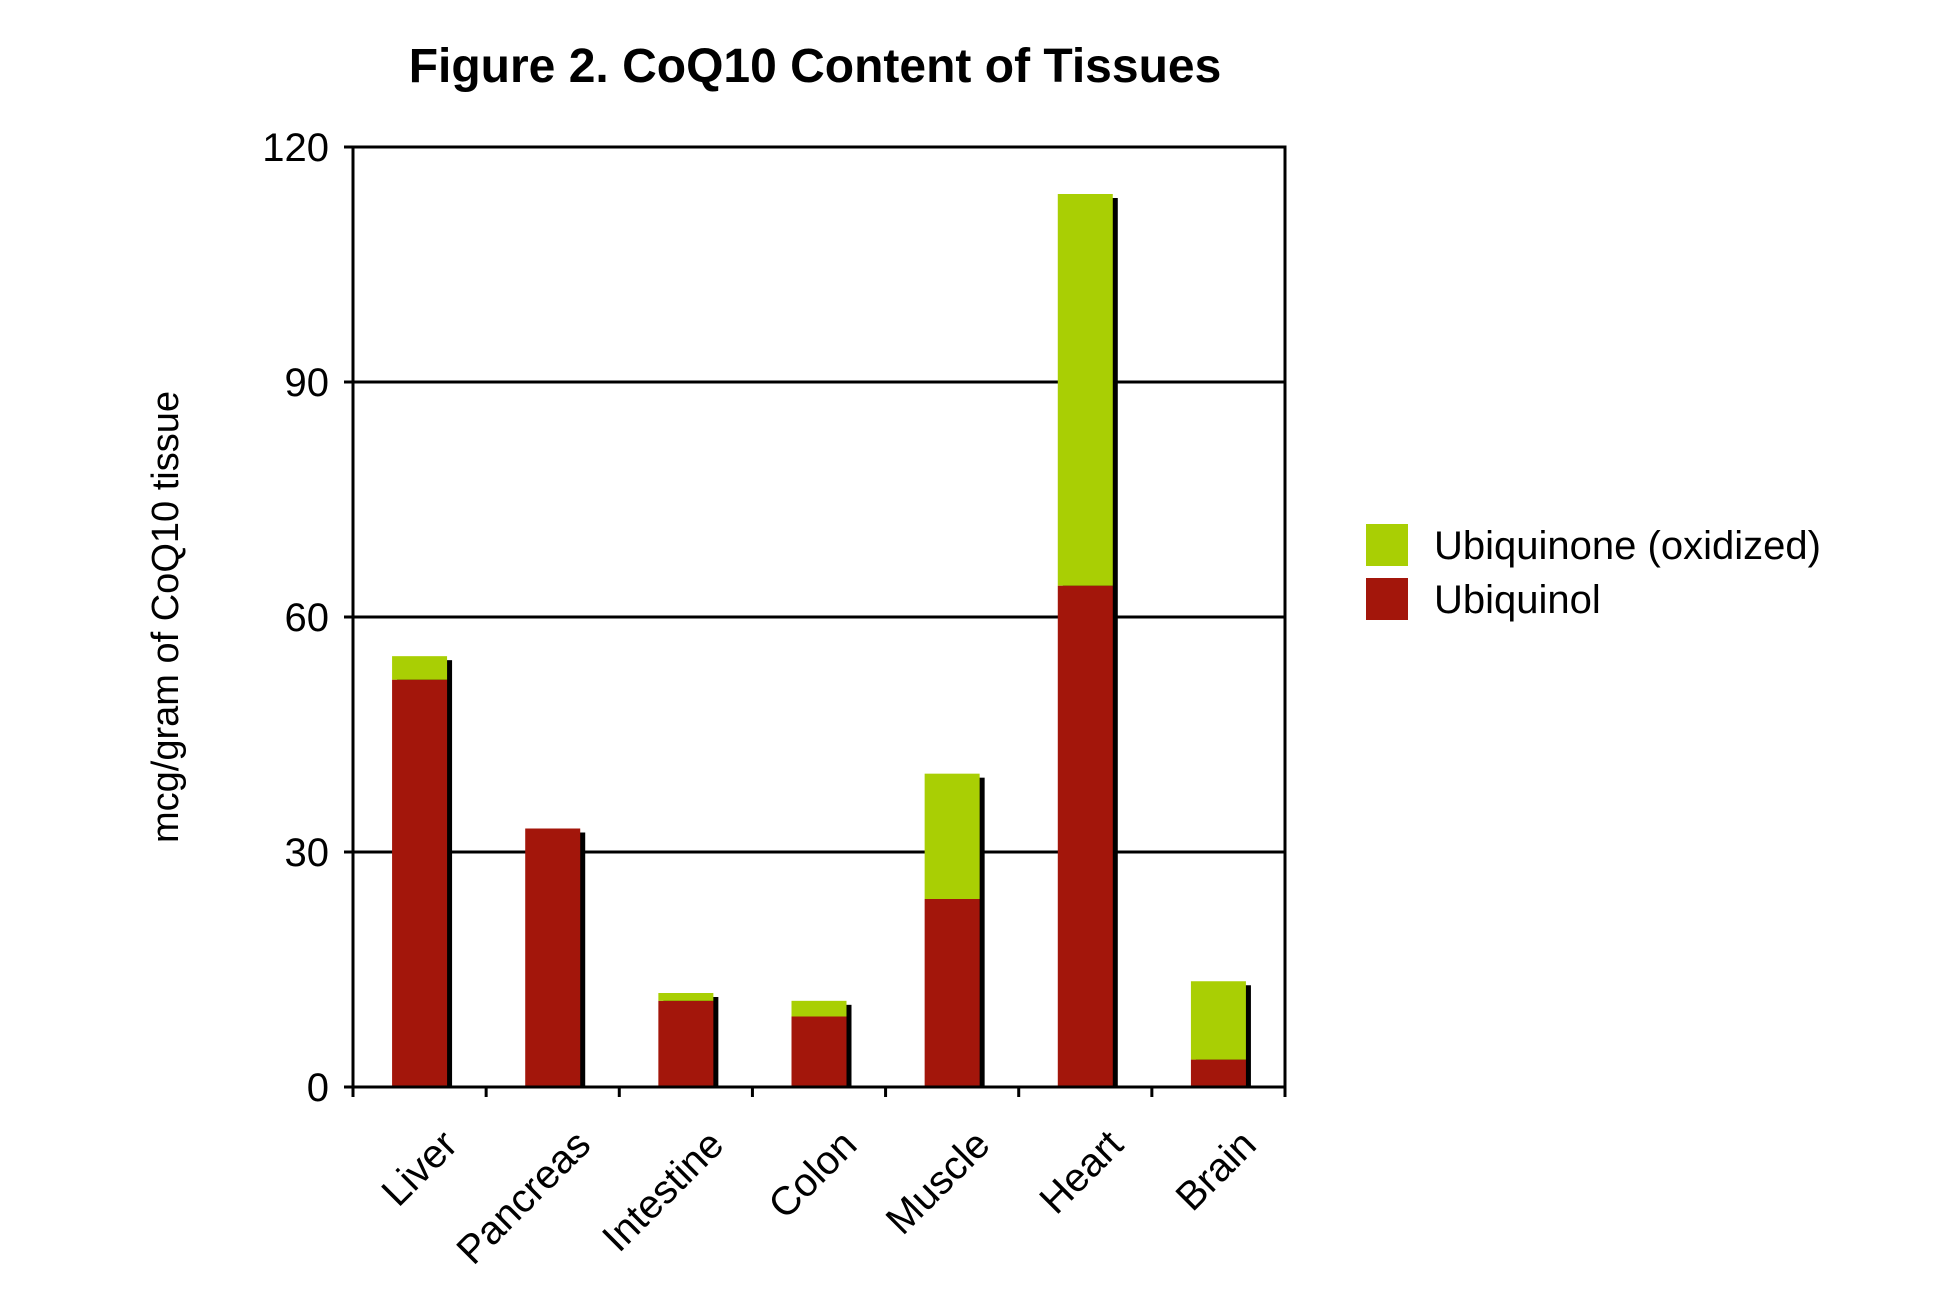 The height and width of the screenshot is (1304, 1940). I want to click on x-tick-label-intestine: Intestine, so click(663, 1191).